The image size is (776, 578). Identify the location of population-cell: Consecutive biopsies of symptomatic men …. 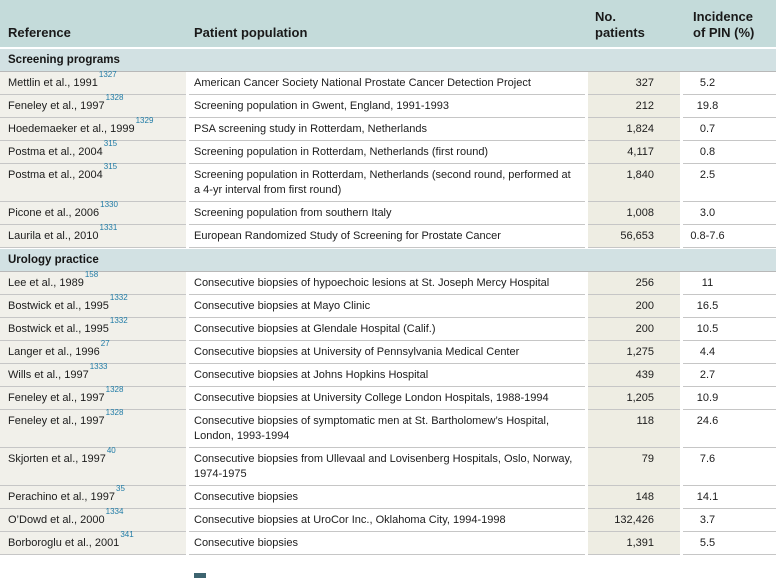
(387, 429).